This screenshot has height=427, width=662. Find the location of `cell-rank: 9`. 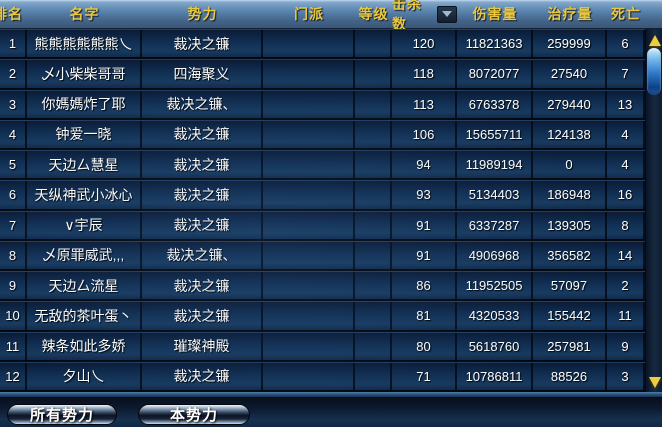

cell-rank: 9 is located at coordinates (13, 286).